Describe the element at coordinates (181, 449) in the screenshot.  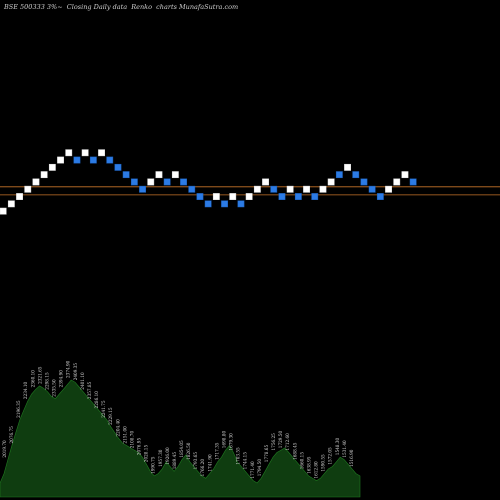
I see `volume-label: 1854.05` at that location.